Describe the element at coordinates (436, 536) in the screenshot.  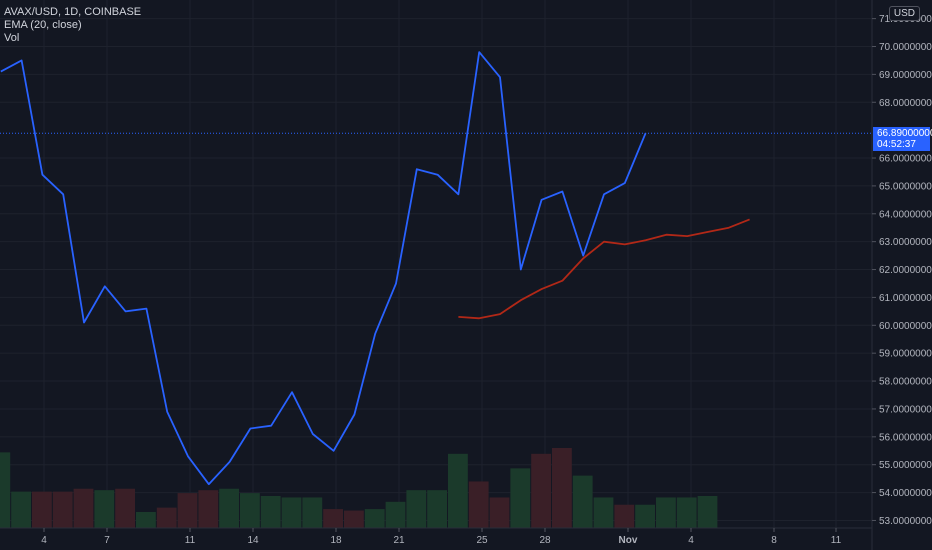
I see `time-axis: 4 7 11 14 18 21 25 28 Nov 4 8 11` at that location.